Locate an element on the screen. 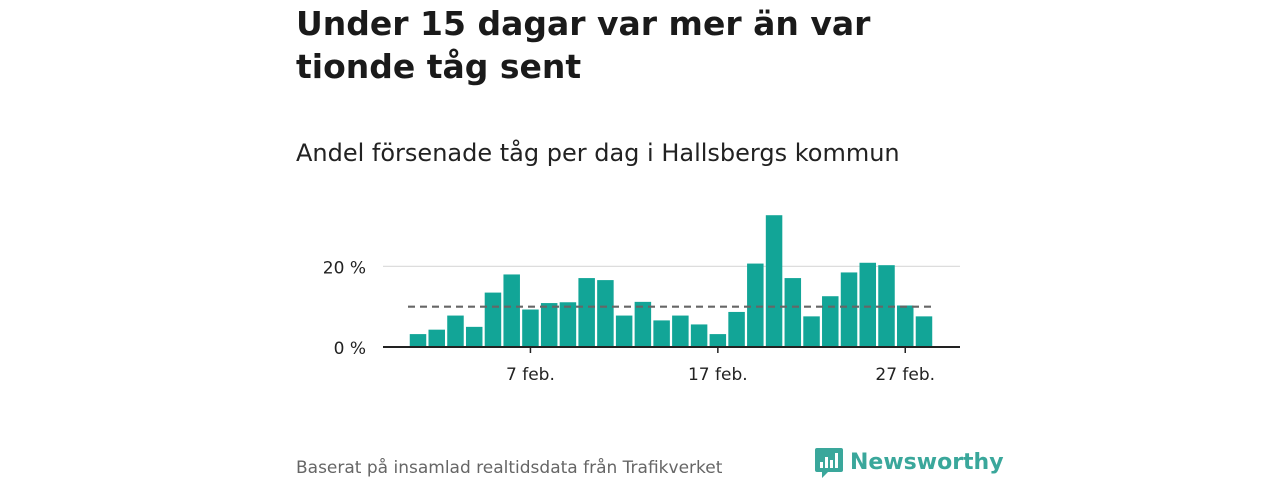  x-tick-label: 27 feb. is located at coordinates (905, 375).